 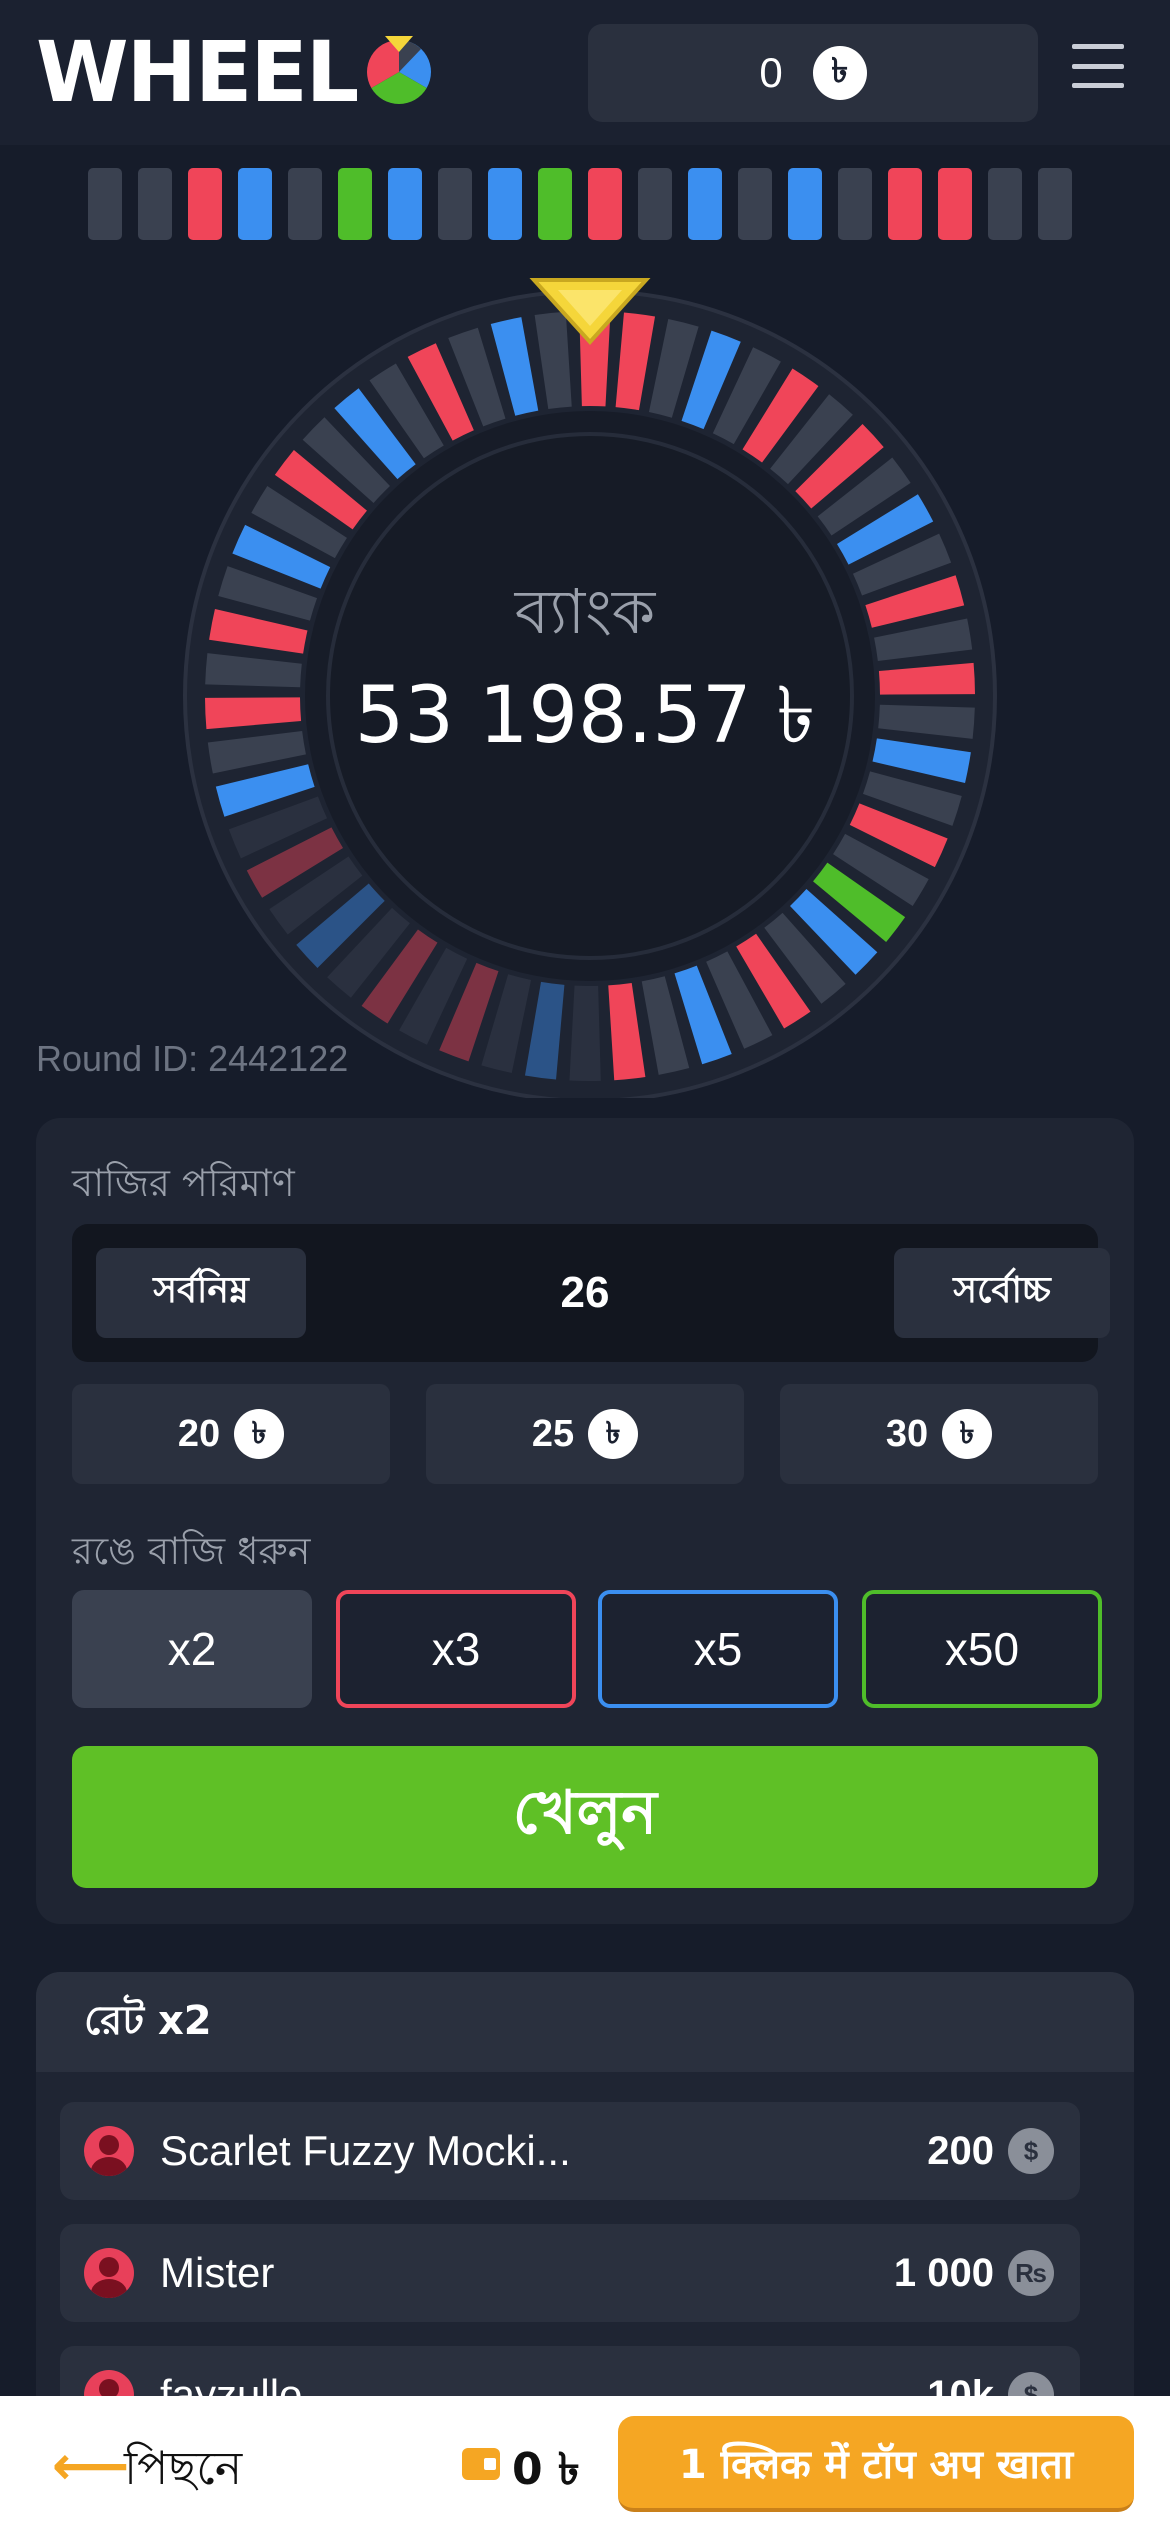 I want to click on result-history, so click(x=580, y=204).